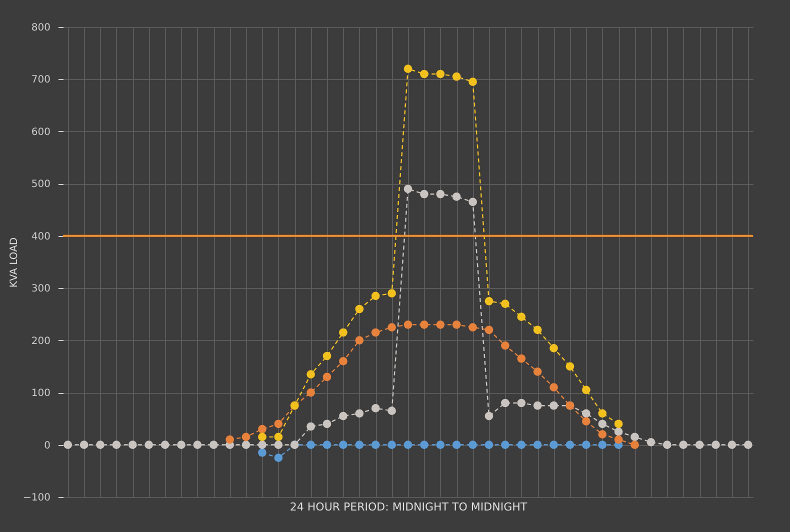  What do you see at coordinates (40, 289) in the screenshot?
I see `y-tick-label: 300` at bounding box center [40, 289].